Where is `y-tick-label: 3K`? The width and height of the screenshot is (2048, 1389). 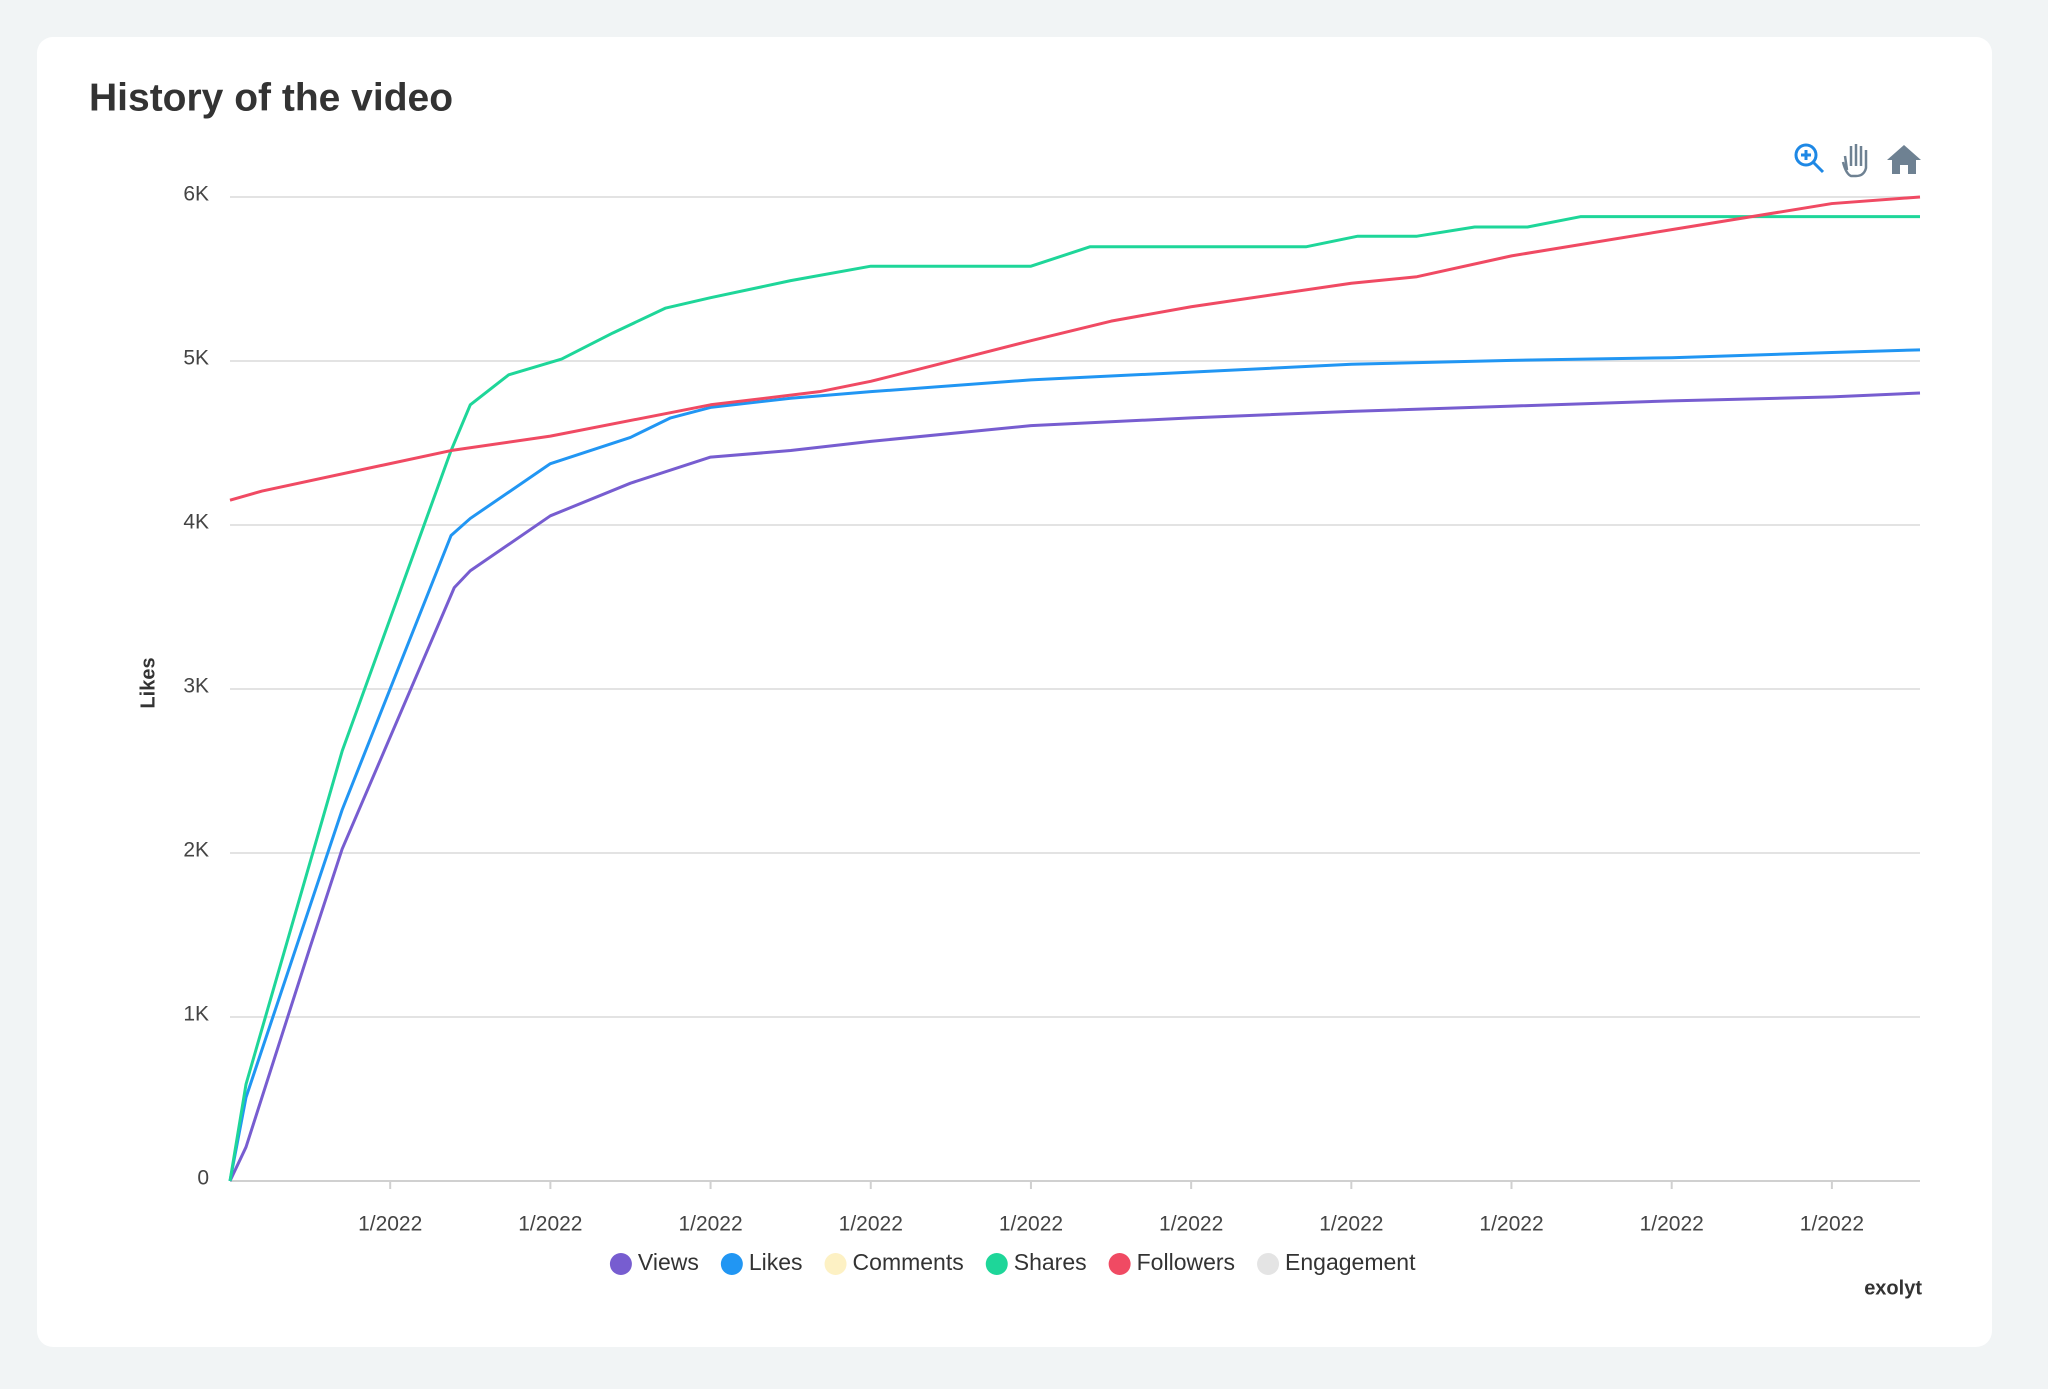 y-tick-label: 3K is located at coordinates (196, 686).